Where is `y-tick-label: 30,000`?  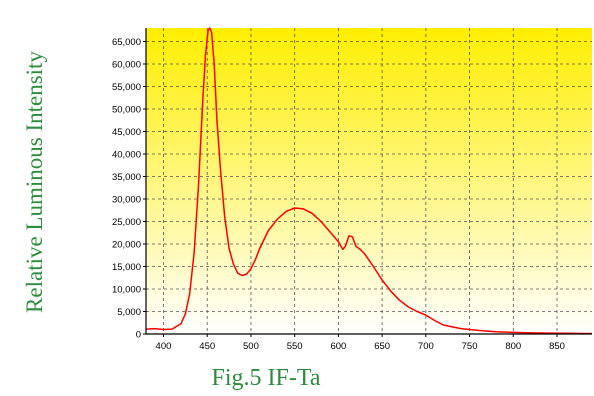 y-tick-label: 30,000 is located at coordinates (126, 200).